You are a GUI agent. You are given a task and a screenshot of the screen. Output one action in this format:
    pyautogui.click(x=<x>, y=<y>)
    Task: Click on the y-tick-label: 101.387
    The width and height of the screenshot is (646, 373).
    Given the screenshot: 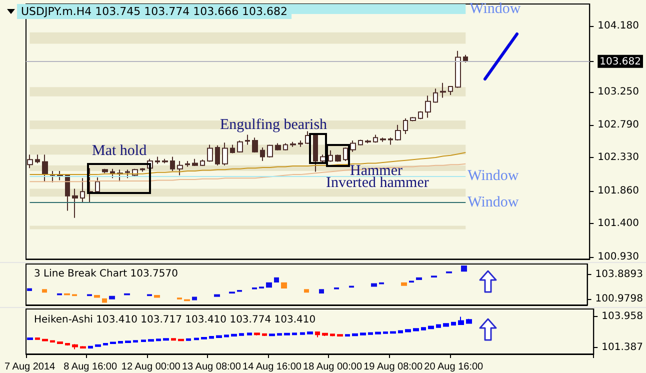 What is the action you would take?
    pyautogui.click(x=623, y=347)
    